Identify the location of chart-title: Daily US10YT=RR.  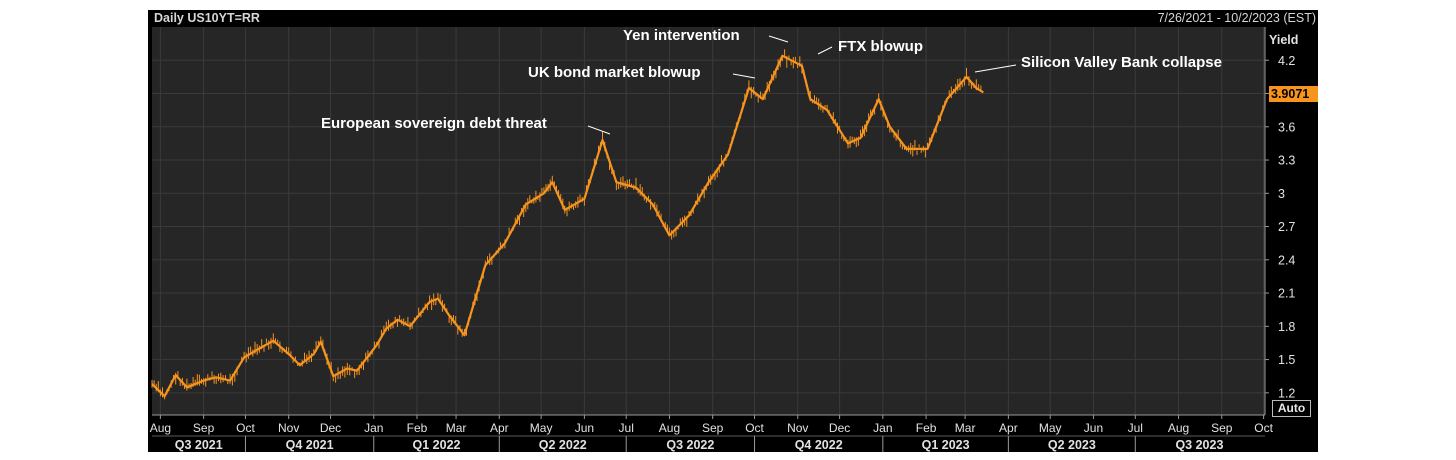
(207, 18).